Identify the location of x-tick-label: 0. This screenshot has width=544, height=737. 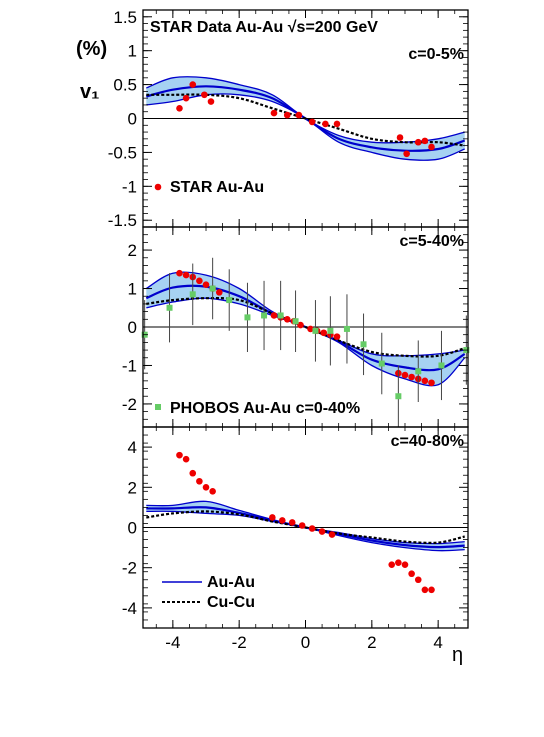
(305, 642).